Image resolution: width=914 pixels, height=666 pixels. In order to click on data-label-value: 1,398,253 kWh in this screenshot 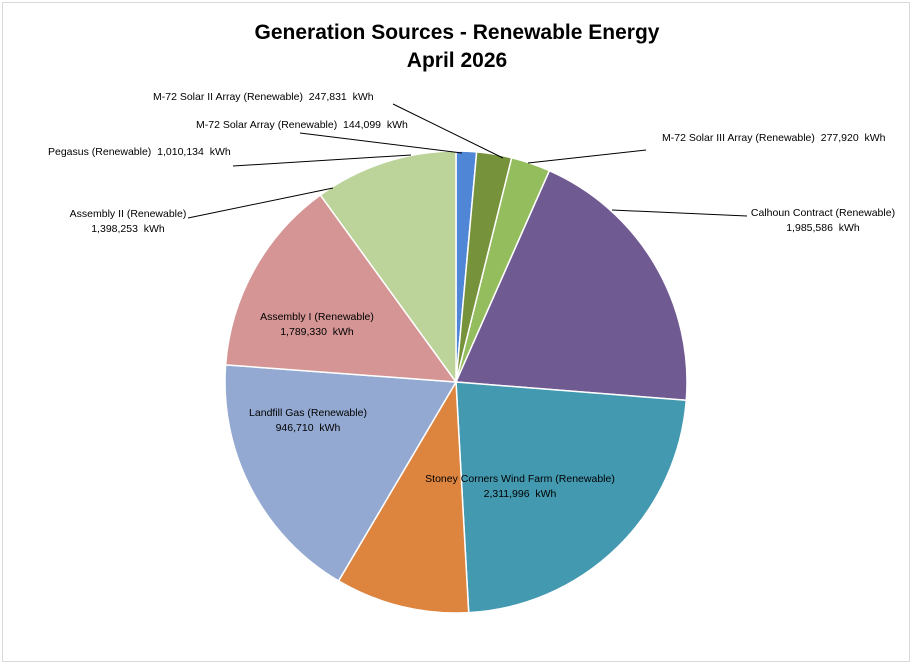, I will do `click(128, 229)`.